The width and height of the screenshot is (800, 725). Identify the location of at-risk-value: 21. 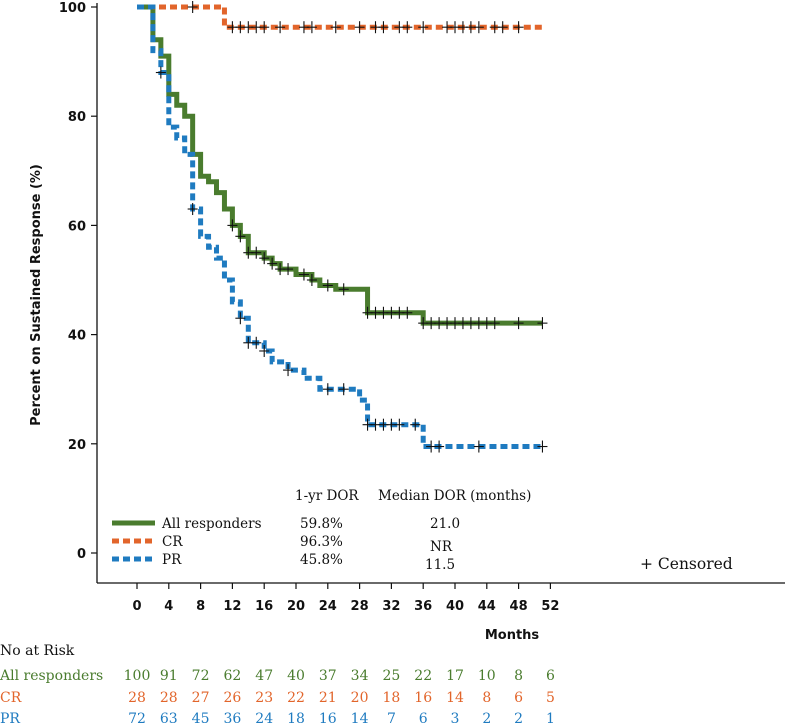
(328, 698).